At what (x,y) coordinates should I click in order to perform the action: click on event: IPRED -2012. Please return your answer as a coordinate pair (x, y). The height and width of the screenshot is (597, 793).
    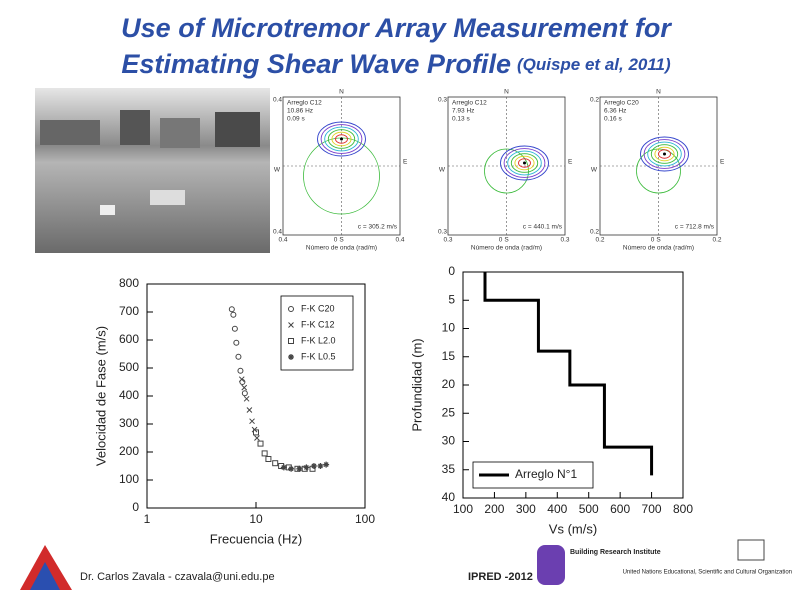
    Looking at the image, I should click on (500, 577).